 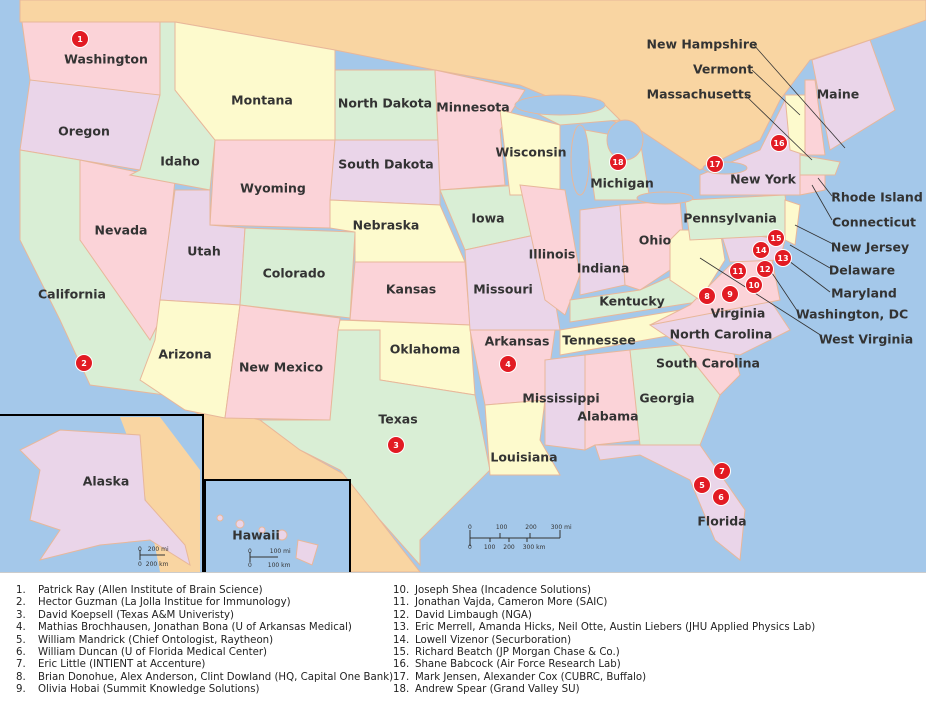 What do you see at coordinates (21, 615) in the screenshot?
I see `legend-number: 3.` at bounding box center [21, 615].